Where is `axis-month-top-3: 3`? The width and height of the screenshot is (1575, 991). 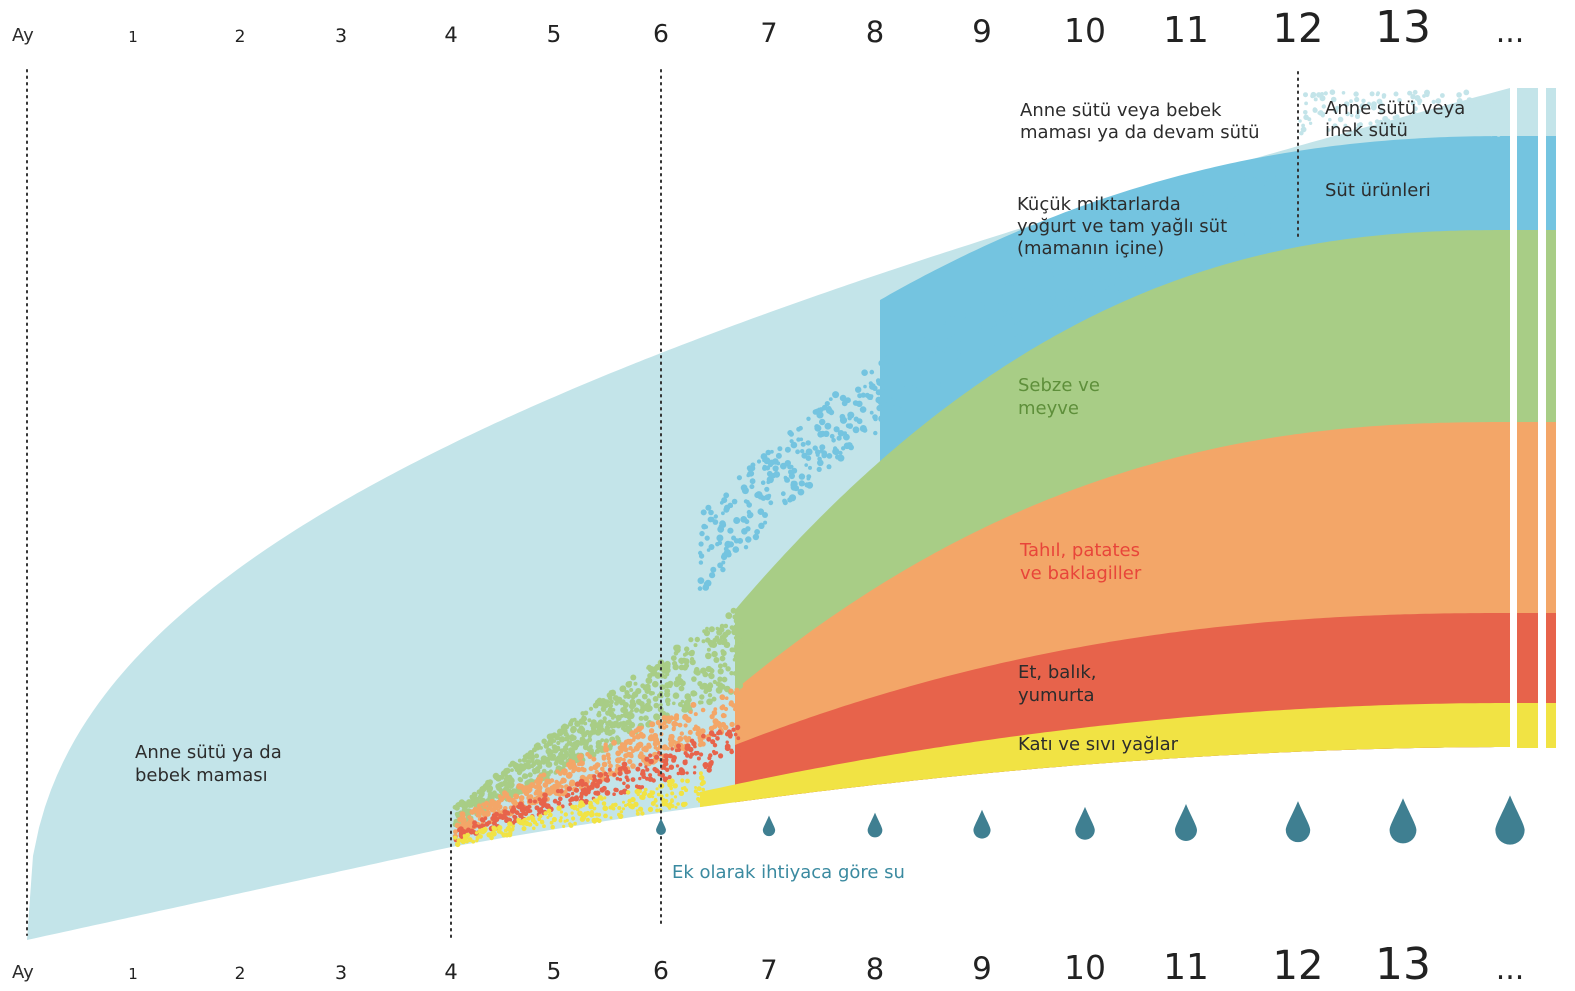 axis-month-top-3: 3 is located at coordinates (341, 36).